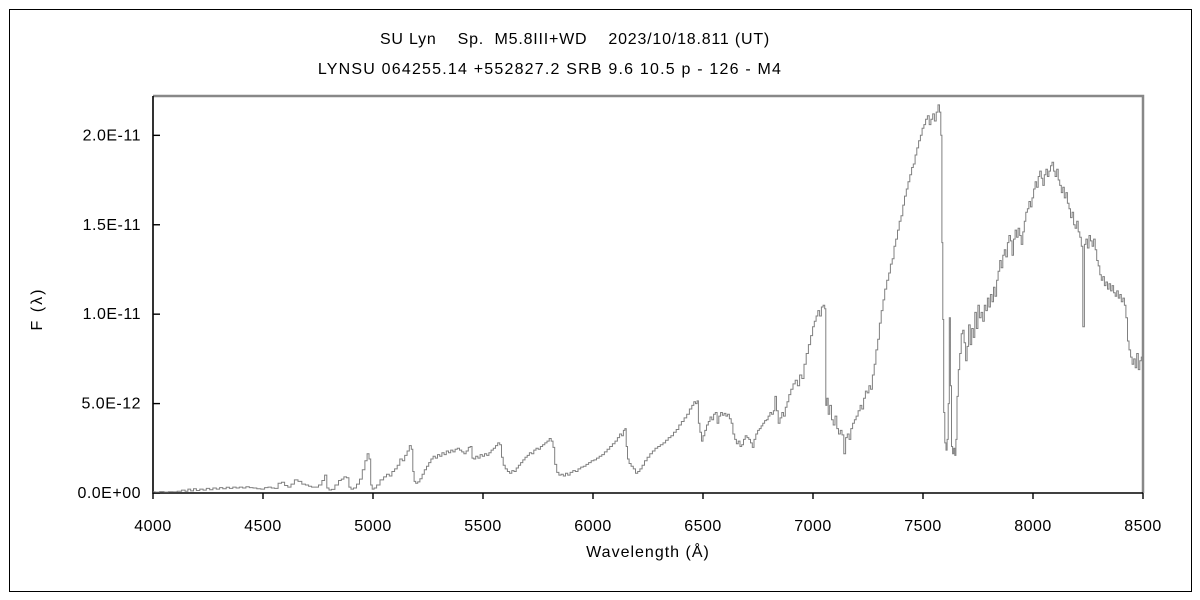 This screenshot has height=600, width=1200. I want to click on x-tick-label: 5000, so click(373, 526).